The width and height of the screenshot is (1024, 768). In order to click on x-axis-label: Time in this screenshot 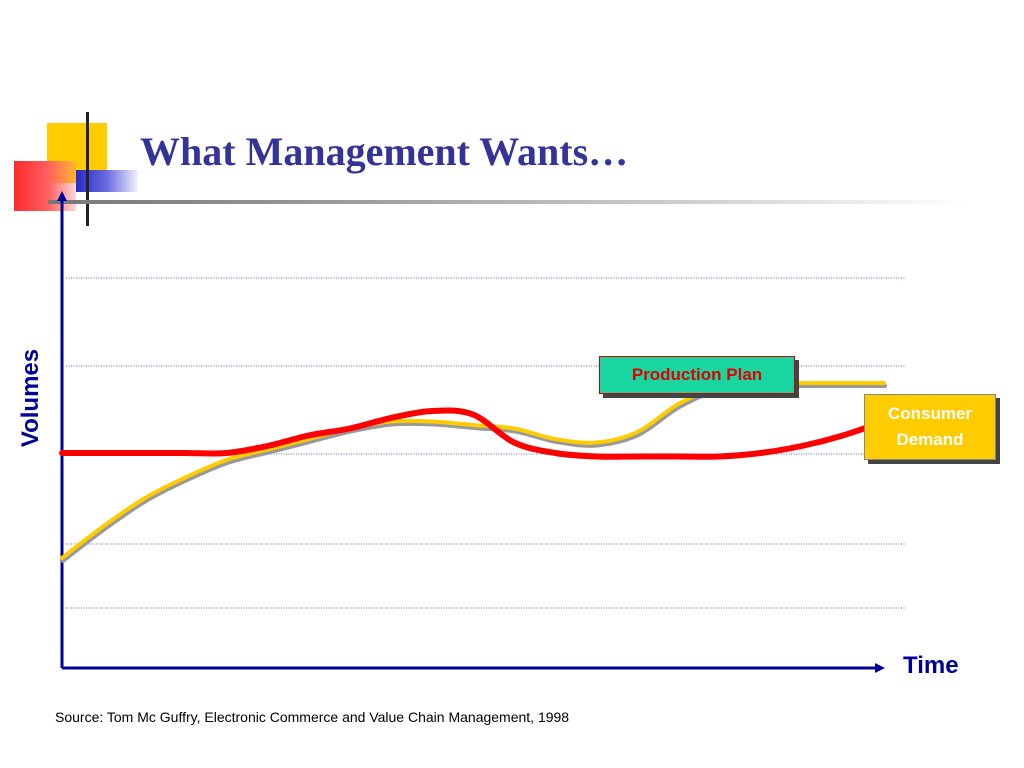, I will do `click(931, 665)`.